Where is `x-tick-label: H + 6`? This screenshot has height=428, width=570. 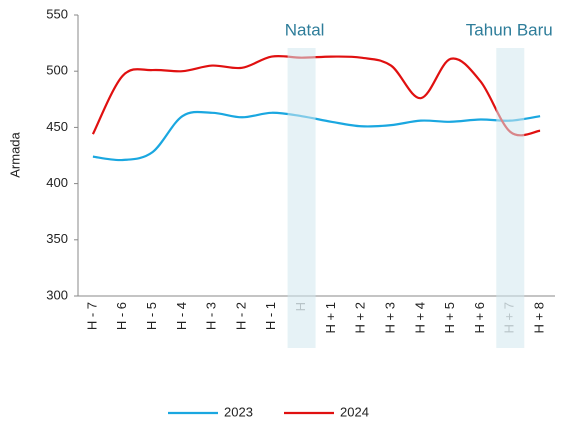
x-tick-label: H + 6 is located at coordinates (479, 317).